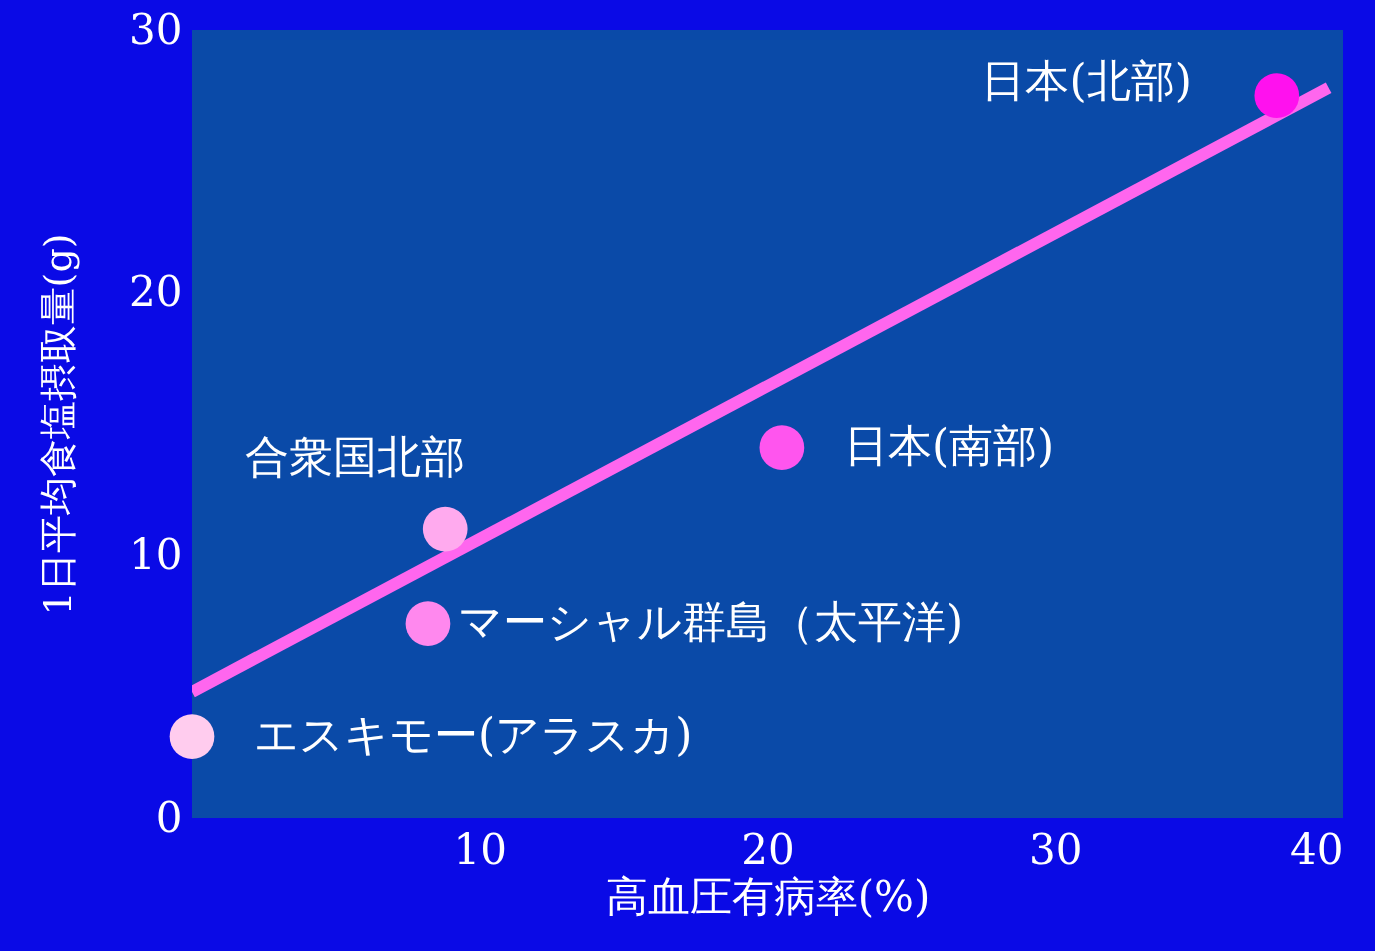 This screenshot has width=1375, height=951. What do you see at coordinates (768, 849) in the screenshot?
I see `x-tick-label: 20` at bounding box center [768, 849].